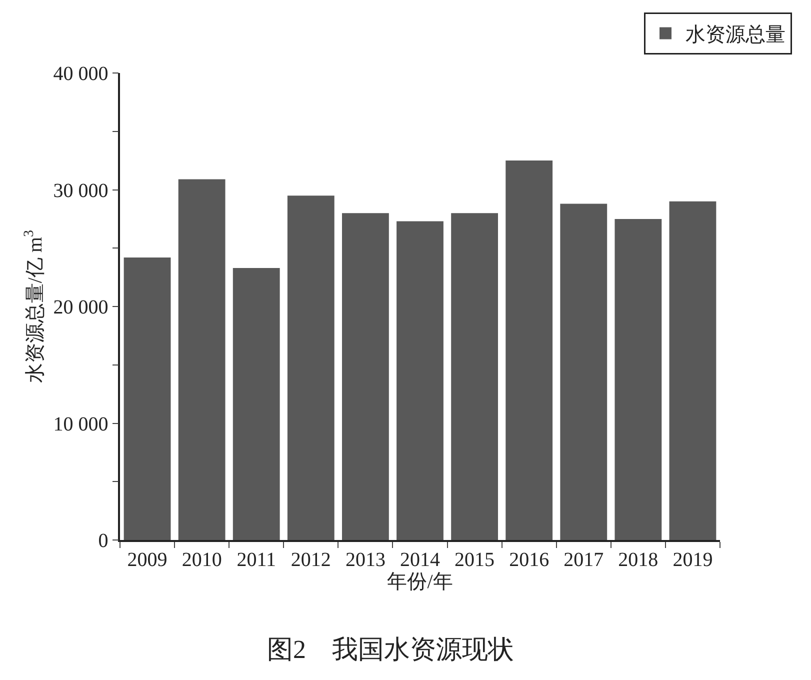 Image resolution: width=811 pixels, height=680 pixels. I want to click on x-tick-label: 2015, so click(474, 559).